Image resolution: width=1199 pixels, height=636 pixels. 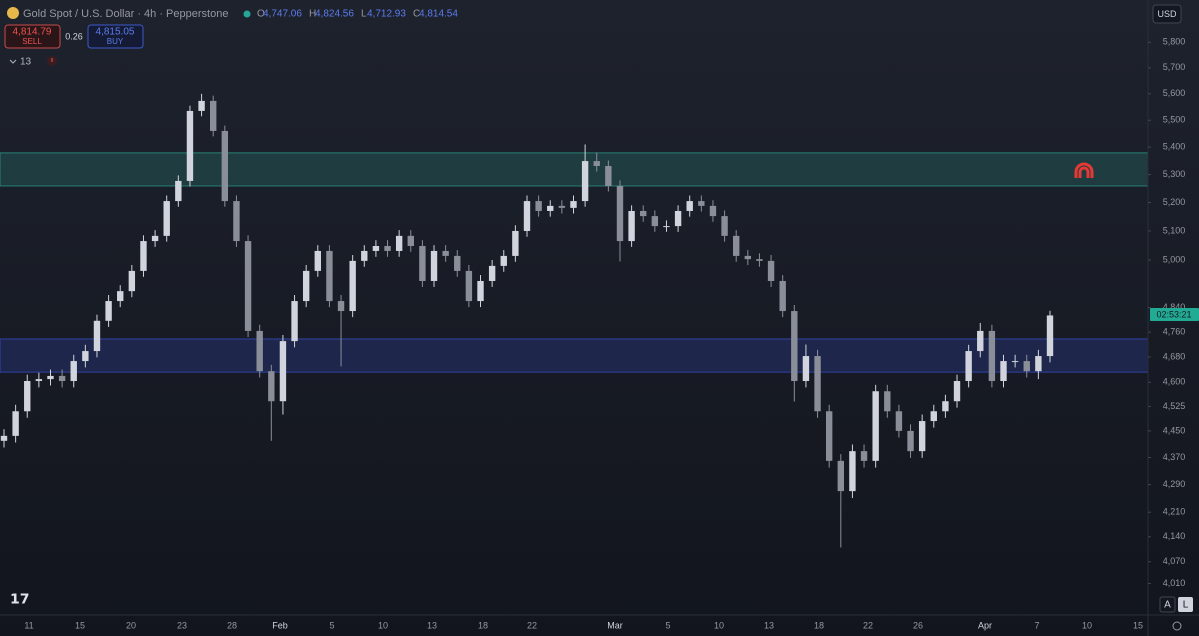 What do you see at coordinates (1174, 230) in the screenshot?
I see `y-tick-label: 5,100` at bounding box center [1174, 230].